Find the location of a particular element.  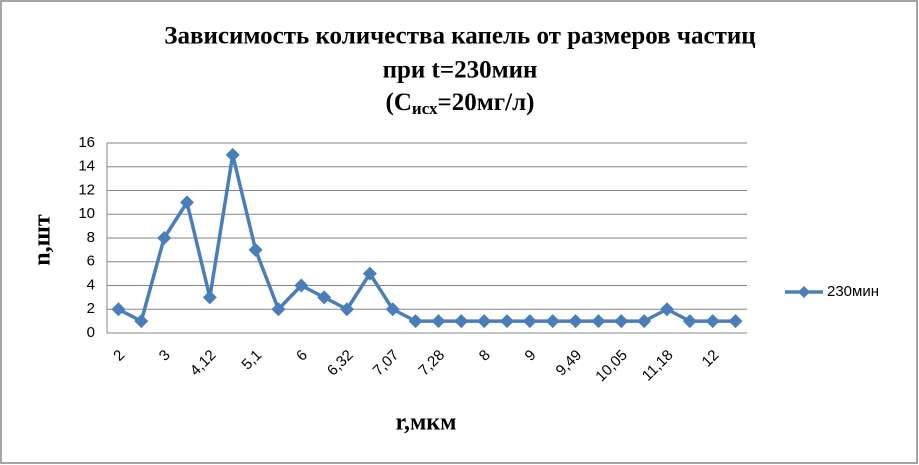

y-axis-label: n,шт is located at coordinates (43, 240).